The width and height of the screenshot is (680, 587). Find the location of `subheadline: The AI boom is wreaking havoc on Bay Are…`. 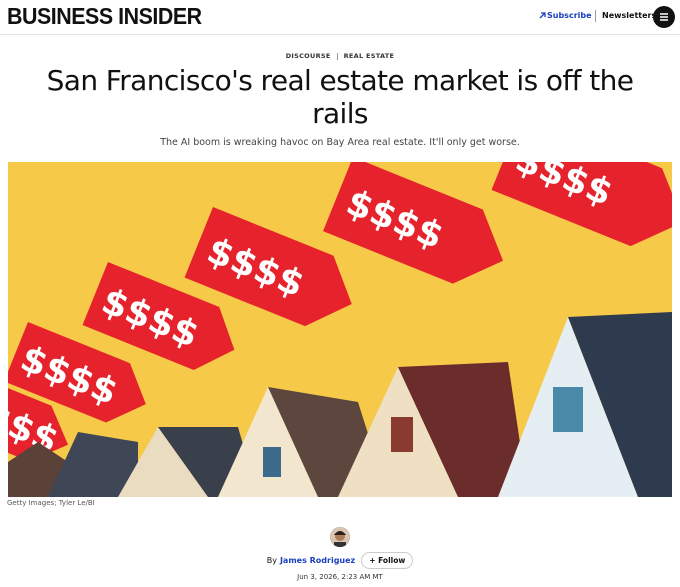

subheadline: The AI boom is wreaking havoc on Bay Are… is located at coordinates (340, 142).